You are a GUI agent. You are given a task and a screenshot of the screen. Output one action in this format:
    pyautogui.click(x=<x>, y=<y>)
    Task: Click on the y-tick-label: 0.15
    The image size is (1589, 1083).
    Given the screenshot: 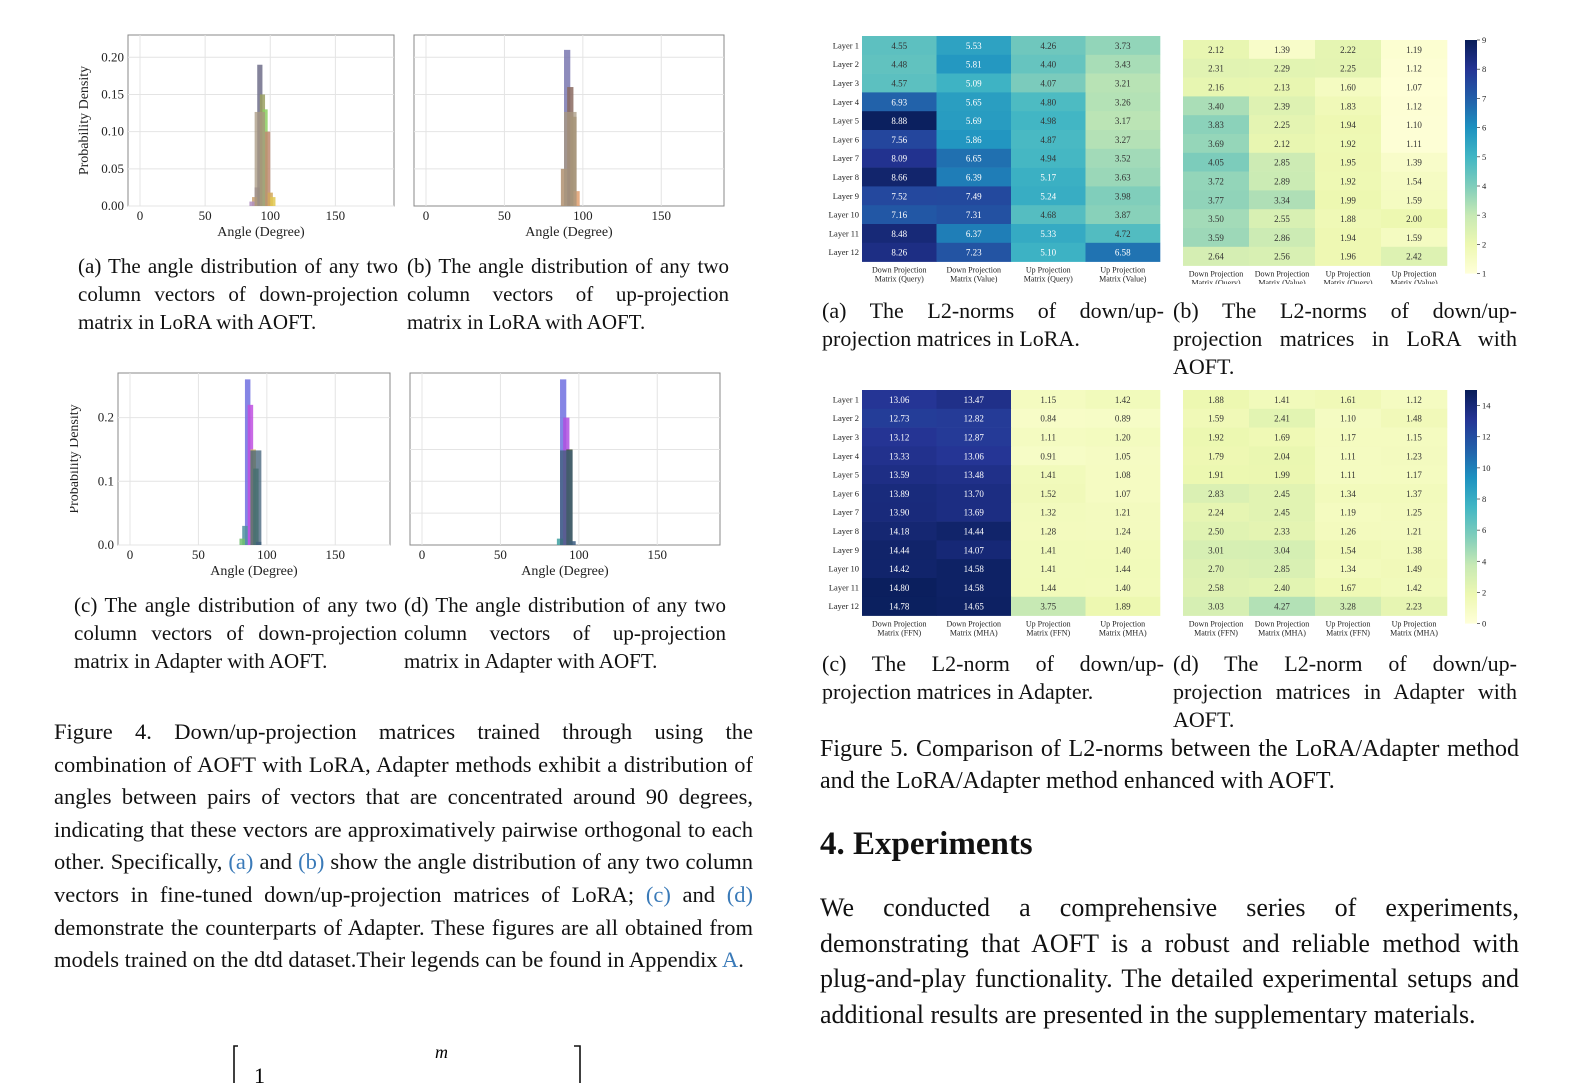 What is the action you would take?
    pyautogui.click(x=112, y=93)
    